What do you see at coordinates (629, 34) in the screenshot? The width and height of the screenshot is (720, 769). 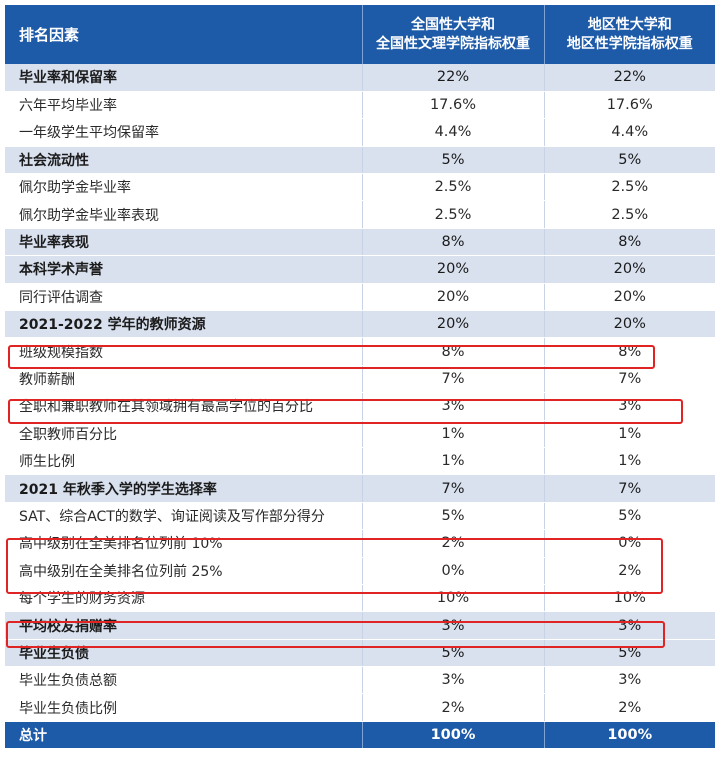 I see `header-regional: 地区性大学和 地区性学院指标权重` at bounding box center [629, 34].